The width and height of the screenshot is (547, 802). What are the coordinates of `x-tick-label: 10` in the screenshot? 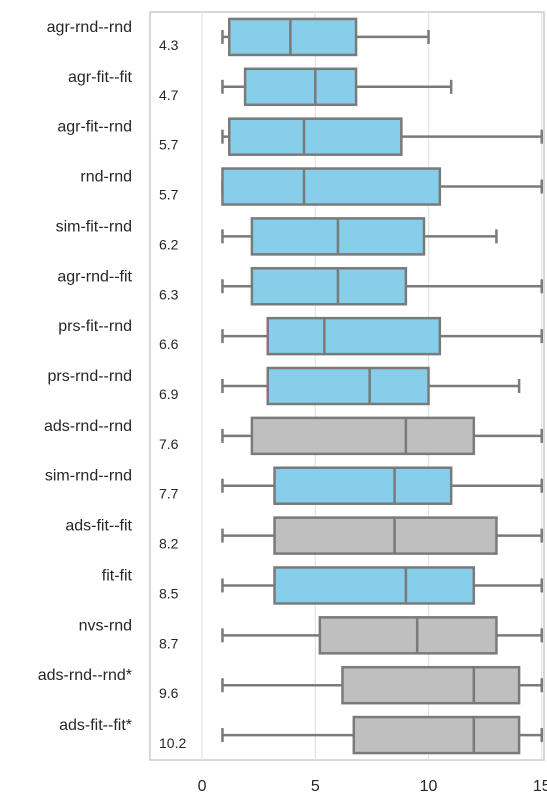 It's located at (429, 786).